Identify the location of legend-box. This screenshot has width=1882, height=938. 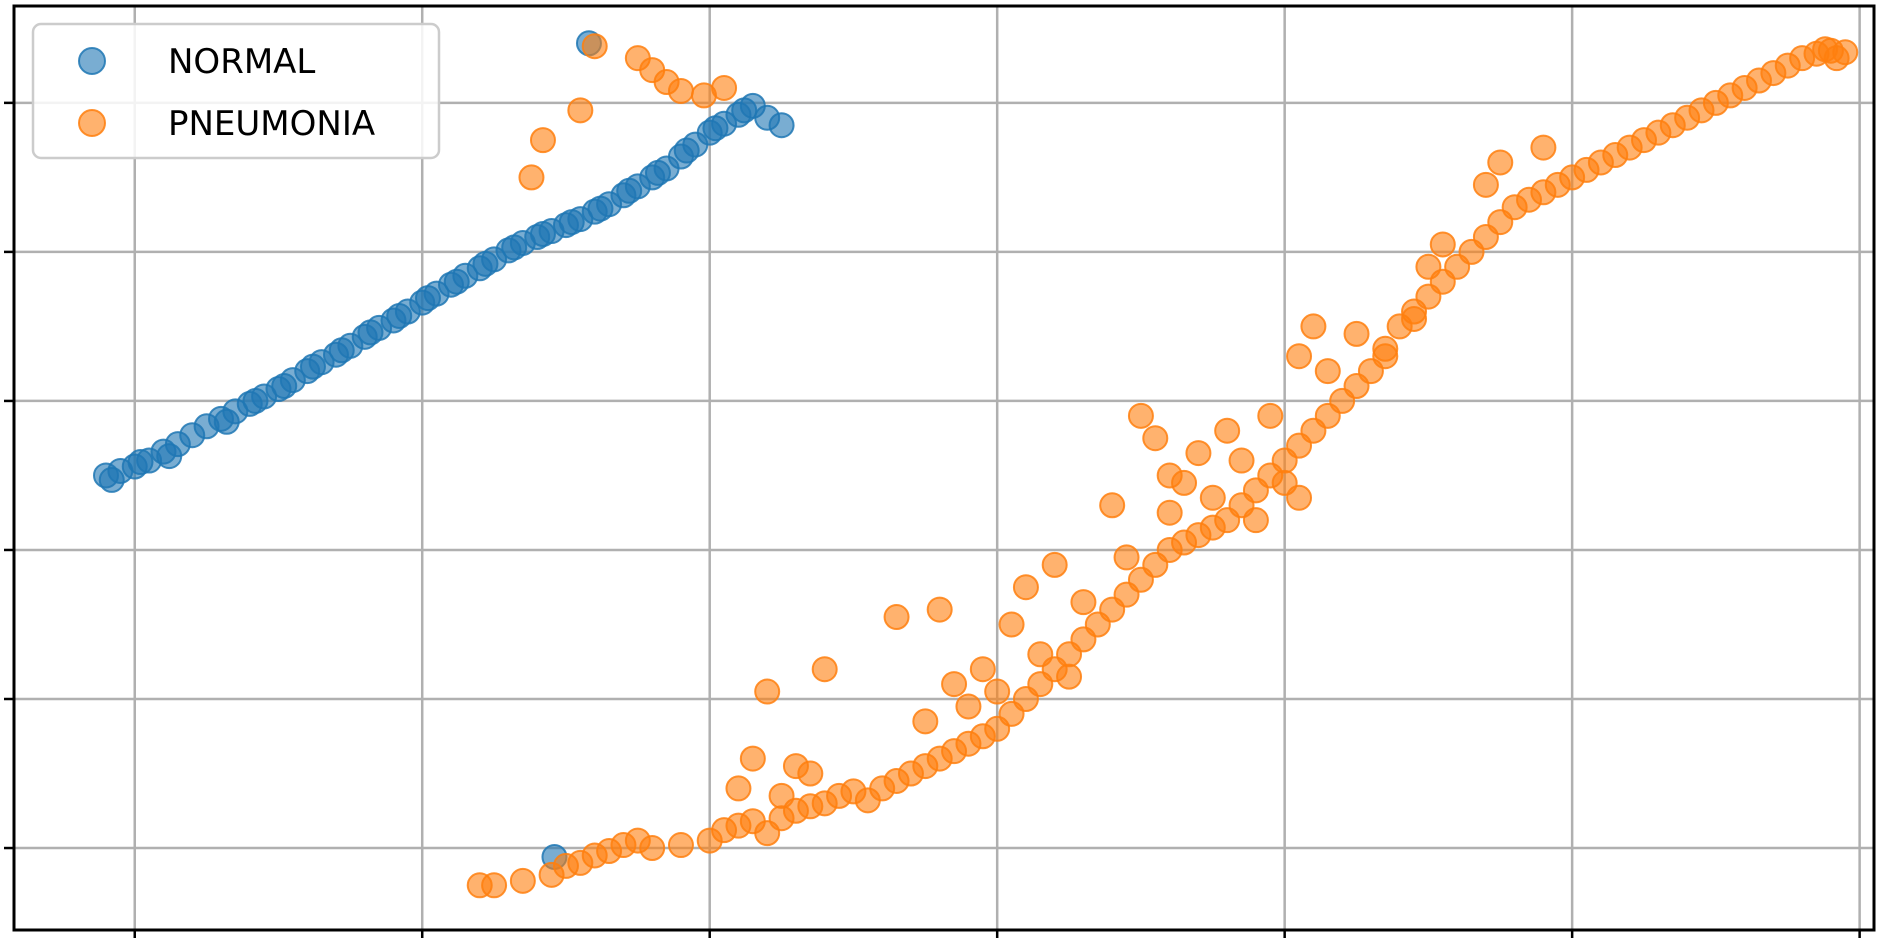
(236, 91).